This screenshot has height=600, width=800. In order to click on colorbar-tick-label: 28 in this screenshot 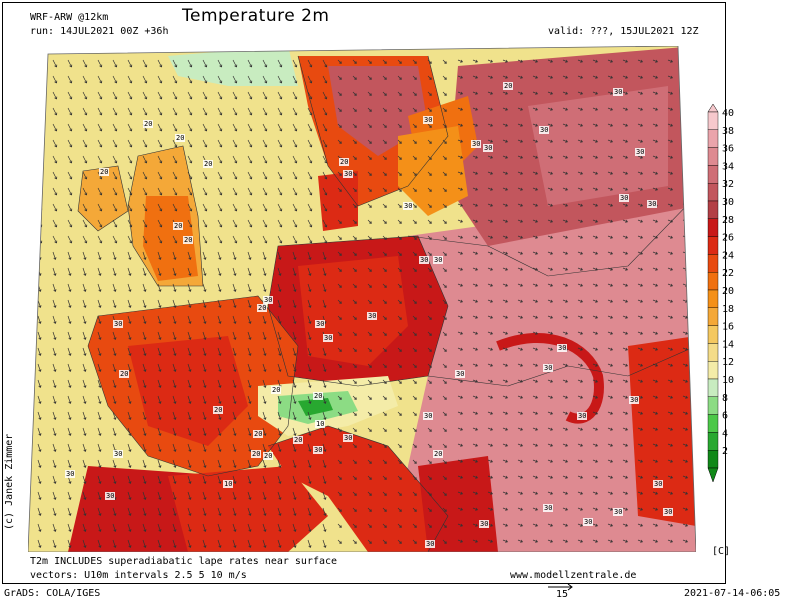, I will do `click(728, 220)`.